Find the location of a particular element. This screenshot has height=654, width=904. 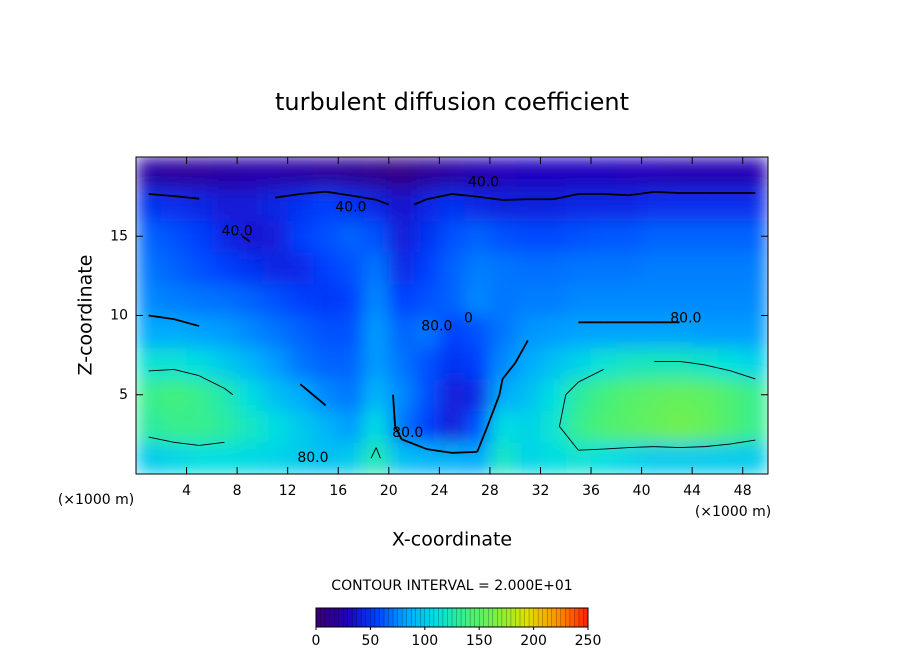

y-tick-label: 5 is located at coordinates (123, 395).